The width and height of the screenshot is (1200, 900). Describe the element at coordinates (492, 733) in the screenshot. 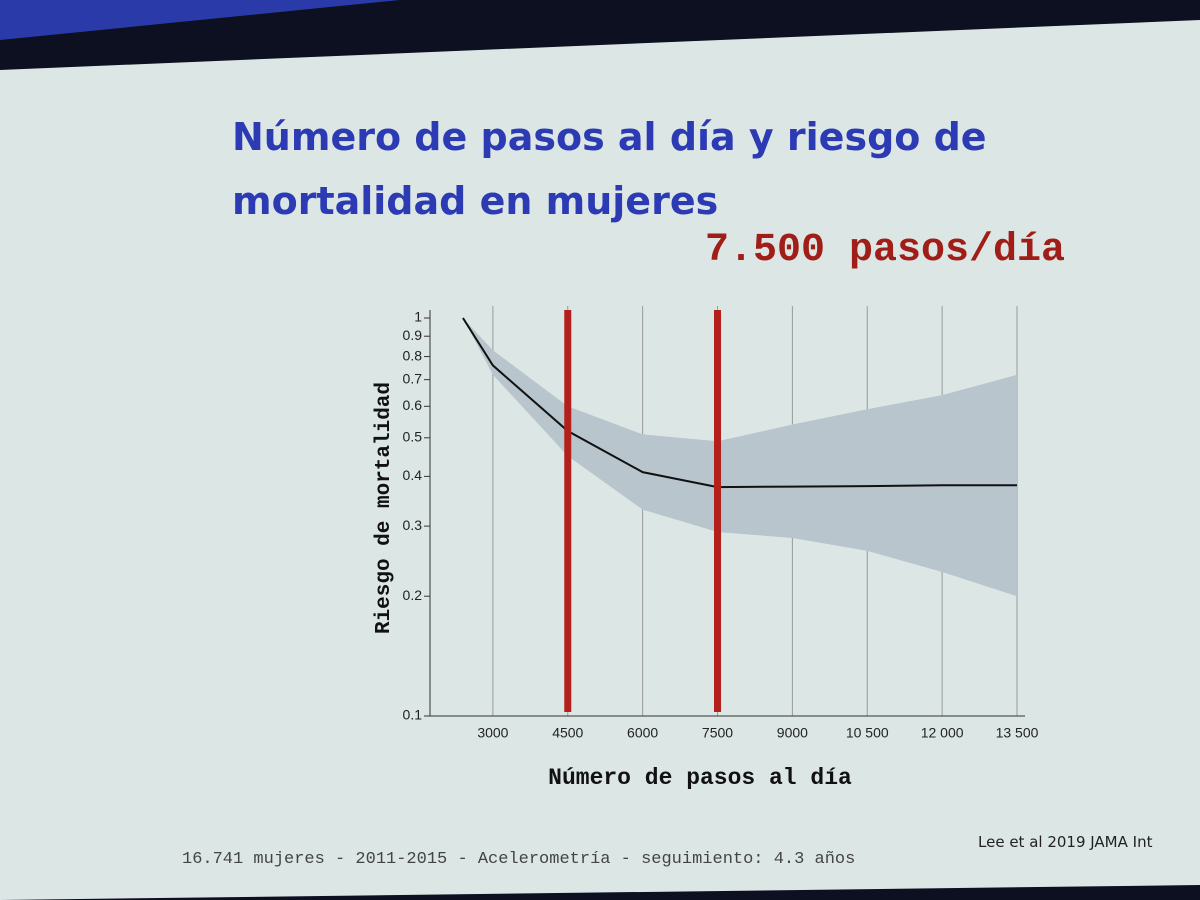

I see `x-tick-label: 3000` at that location.